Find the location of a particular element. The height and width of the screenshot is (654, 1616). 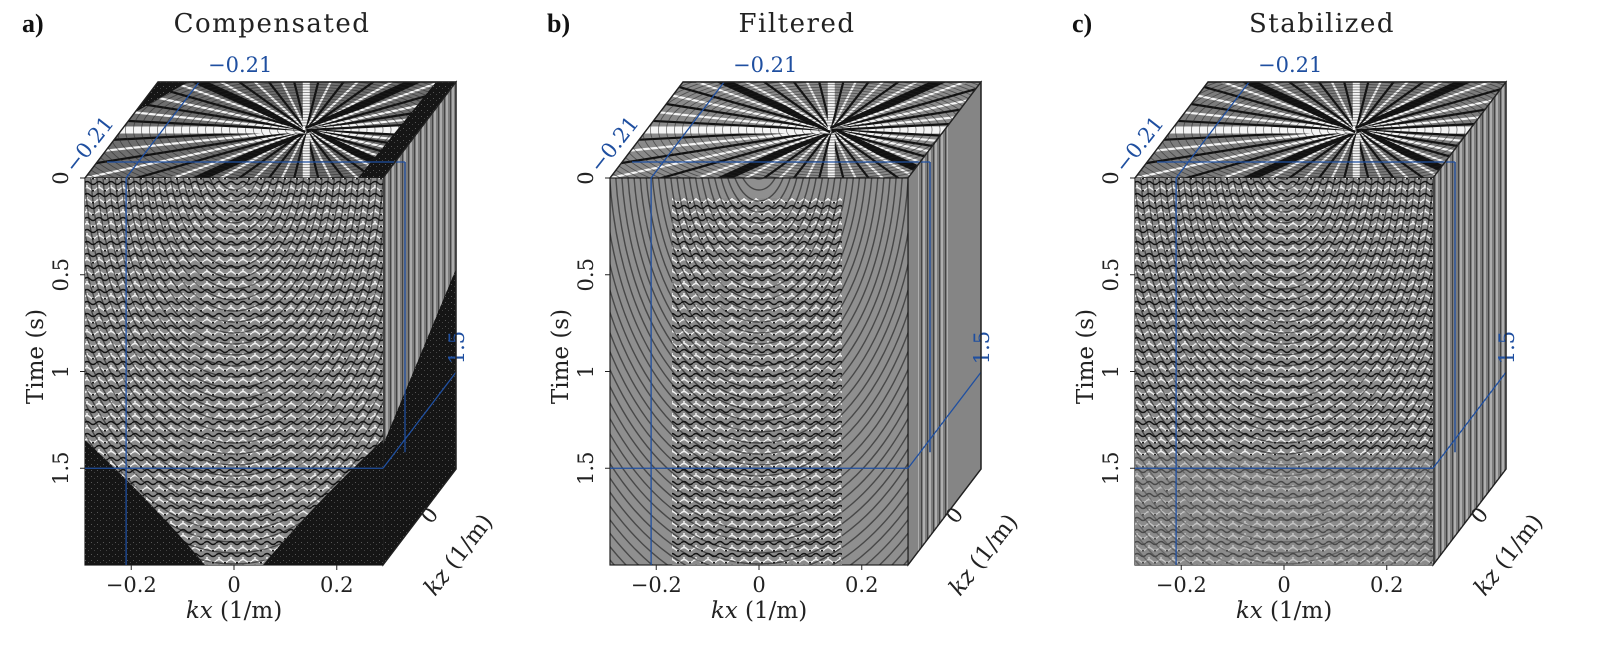

panel-label: b) is located at coordinates (558, 23).